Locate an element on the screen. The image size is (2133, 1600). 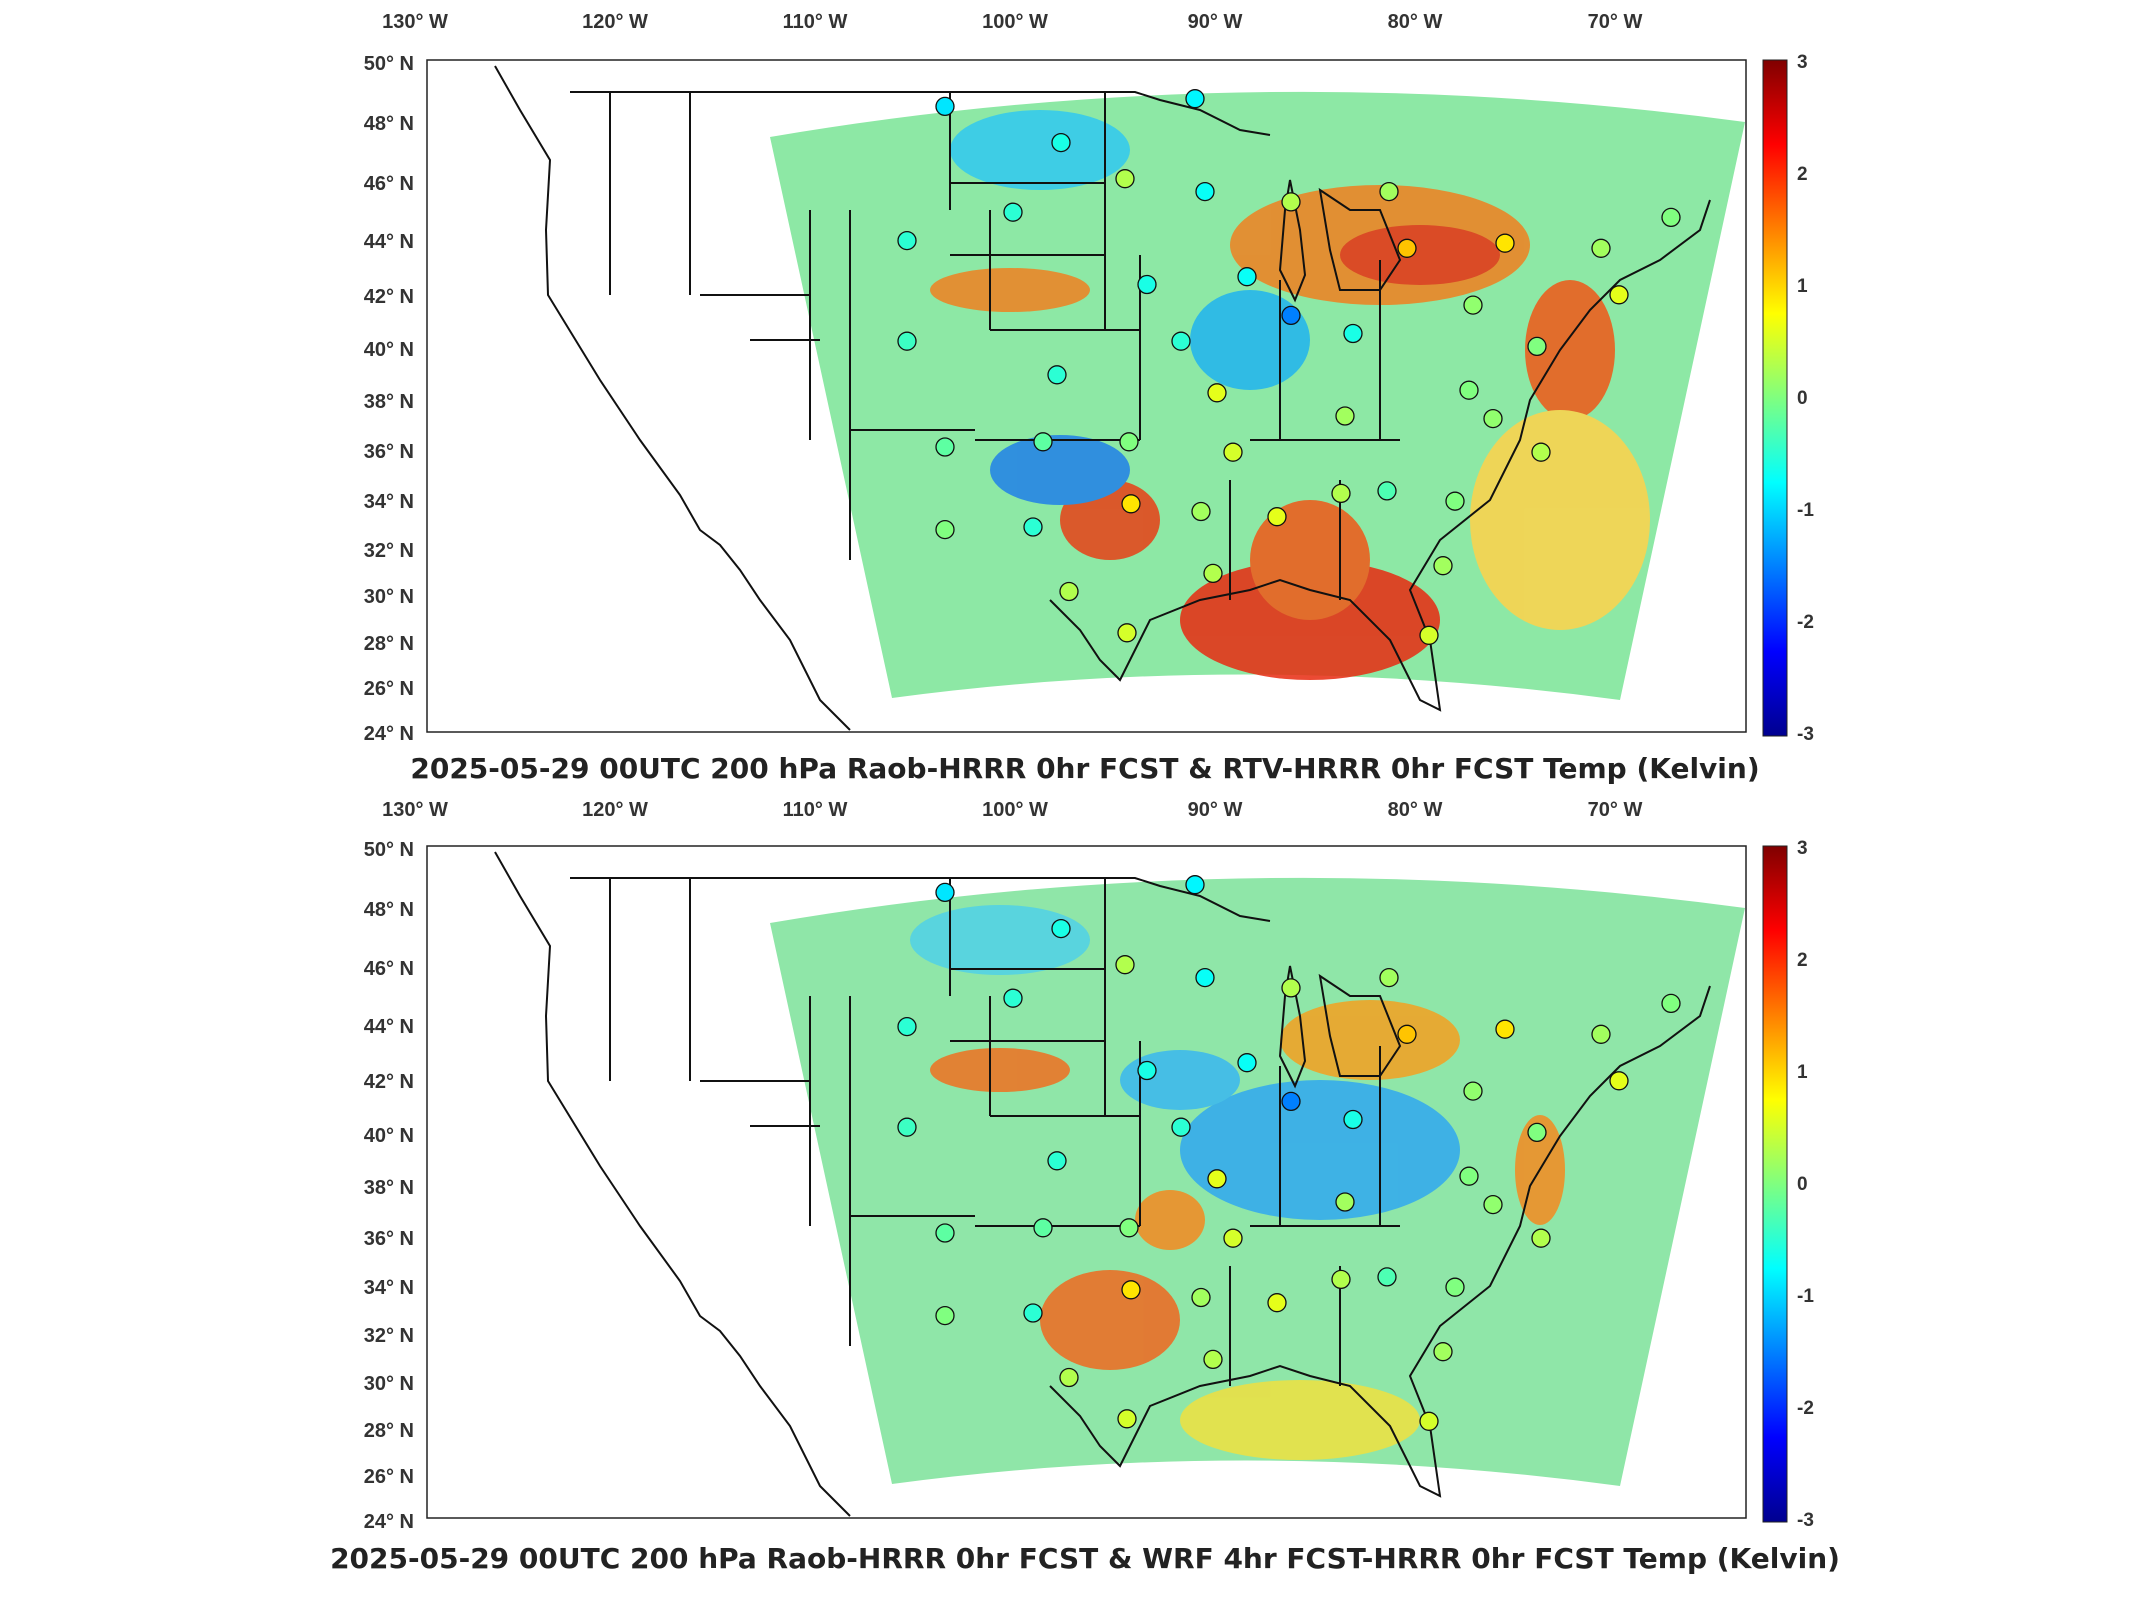
lat-label-46n: 46° N is located at coordinates (389, 184).